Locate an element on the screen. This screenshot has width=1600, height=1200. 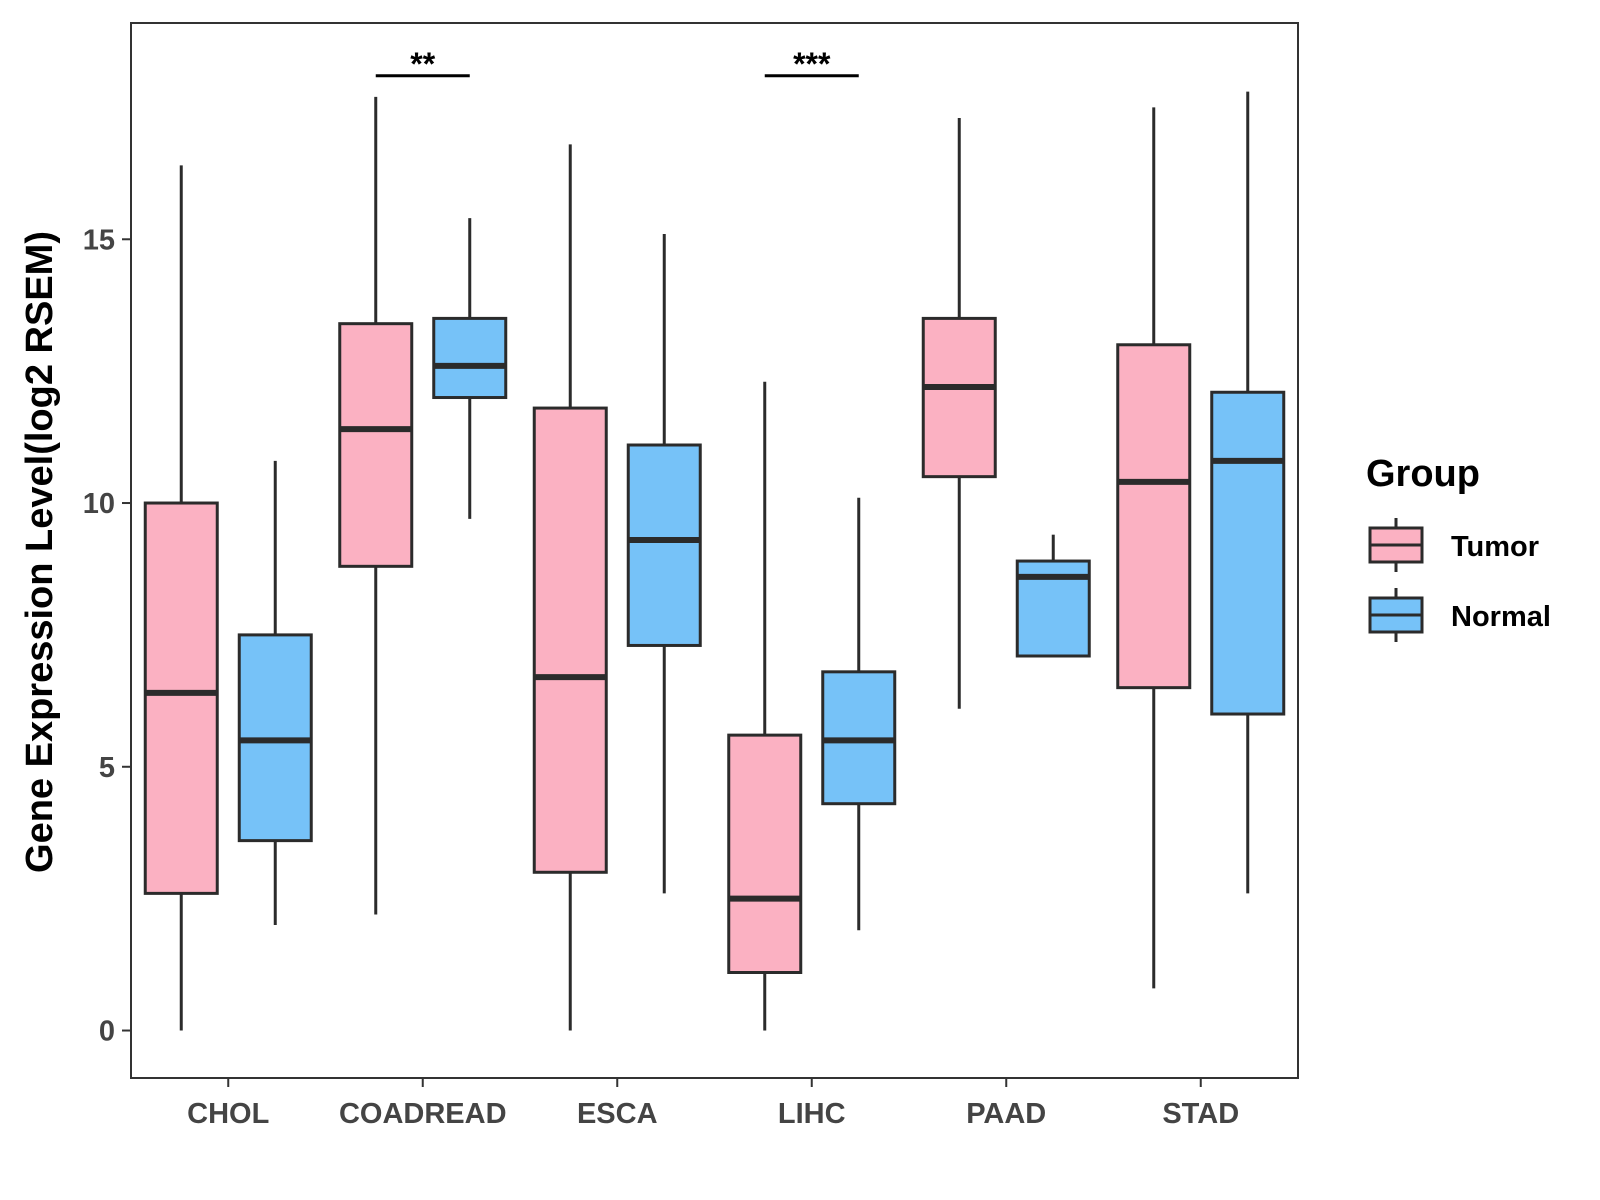
y-tick-label: 10 is located at coordinates (99, 504).